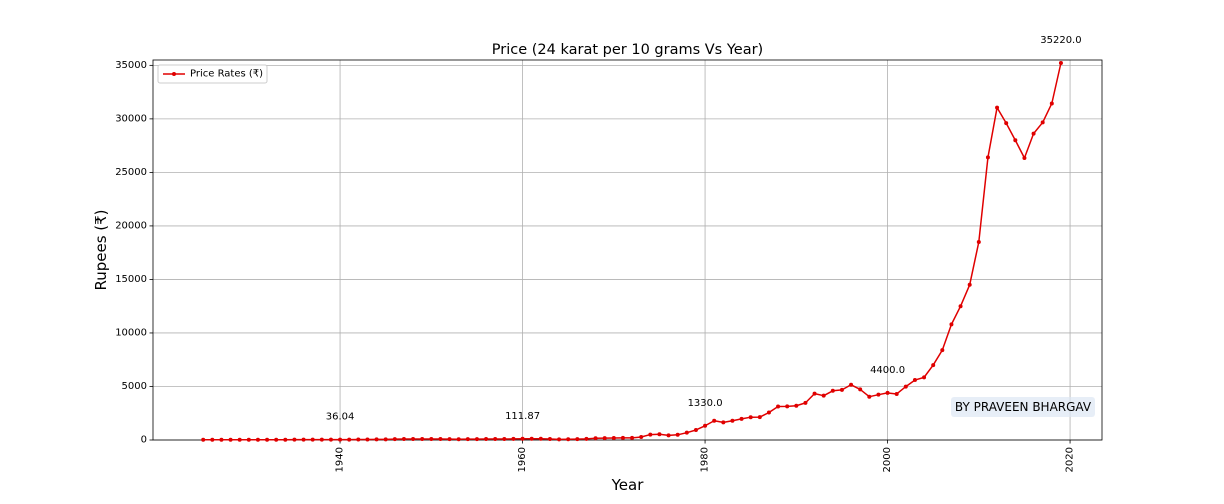 The image size is (1224, 504). I want to click on data-label: 1330.0, so click(705, 403).